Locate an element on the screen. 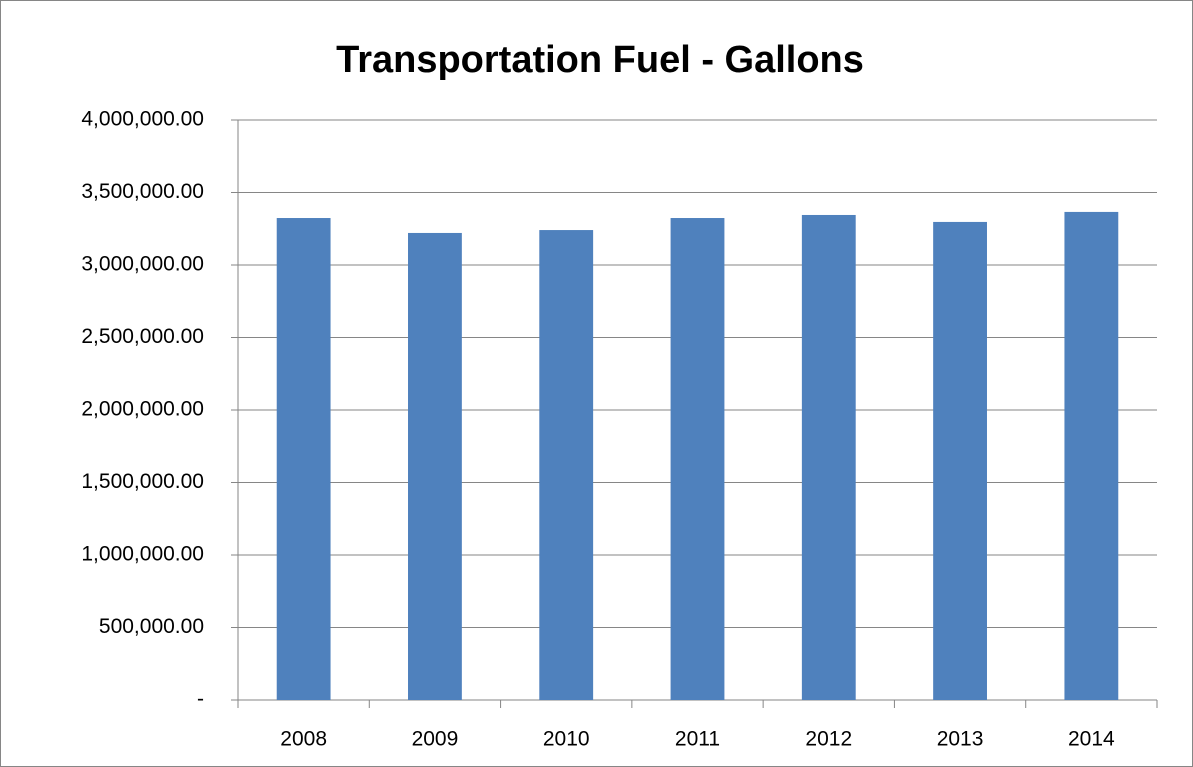 This screenshot has height=767, width=1193. x-tick-label: 2012 is located at coordinates (828, 739).